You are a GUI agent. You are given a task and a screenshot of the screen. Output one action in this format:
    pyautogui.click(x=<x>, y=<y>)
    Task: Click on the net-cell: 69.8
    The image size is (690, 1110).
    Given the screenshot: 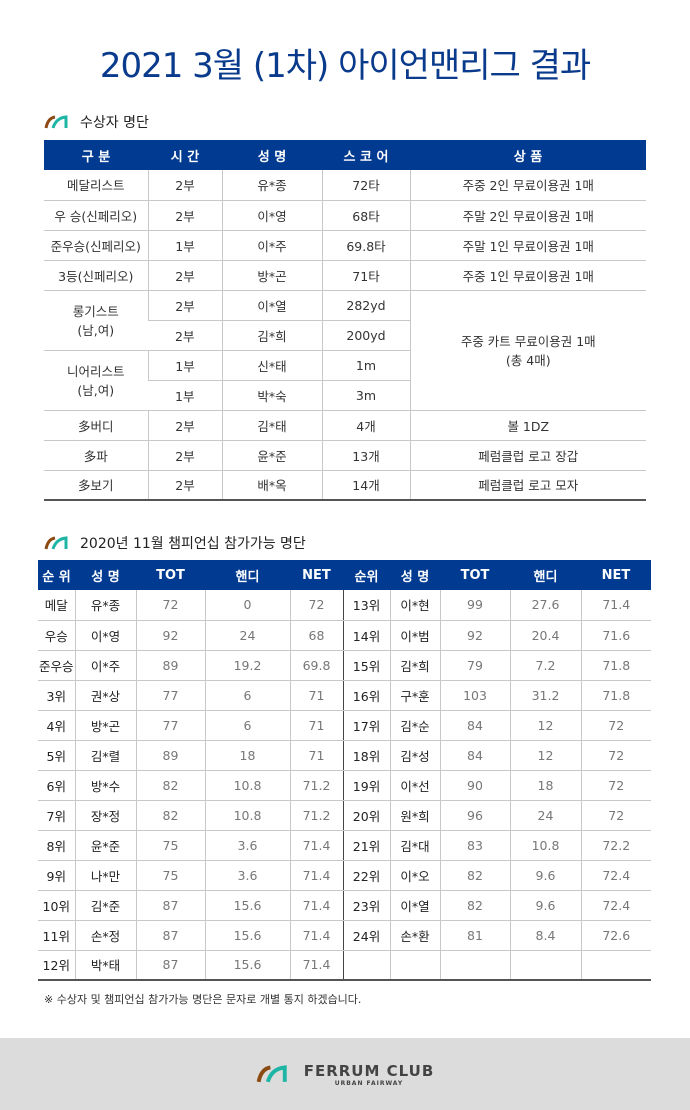 What is the action you would take?
    pyautogui.click(x=316, y=665)
    